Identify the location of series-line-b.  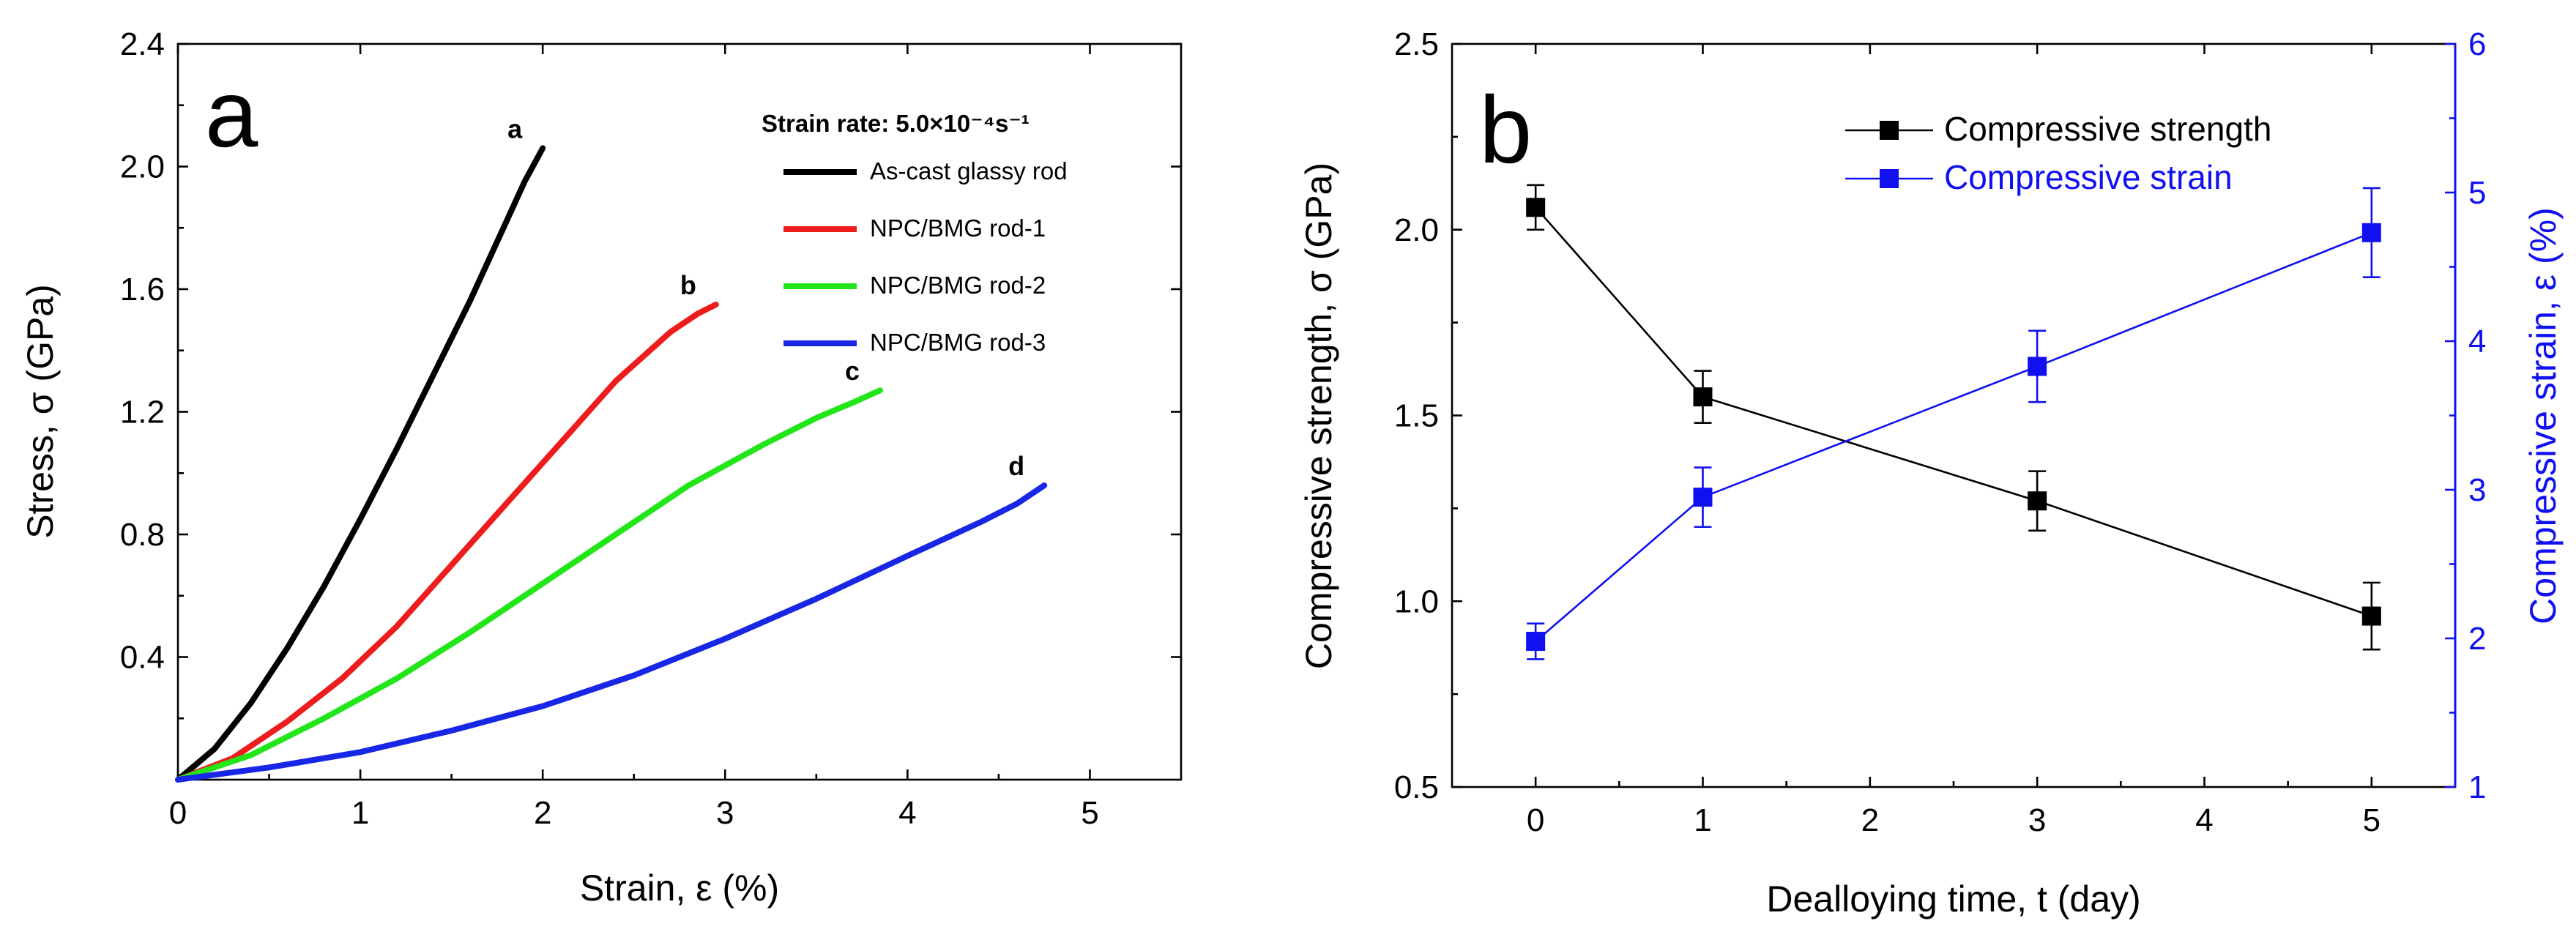
(447, 542).